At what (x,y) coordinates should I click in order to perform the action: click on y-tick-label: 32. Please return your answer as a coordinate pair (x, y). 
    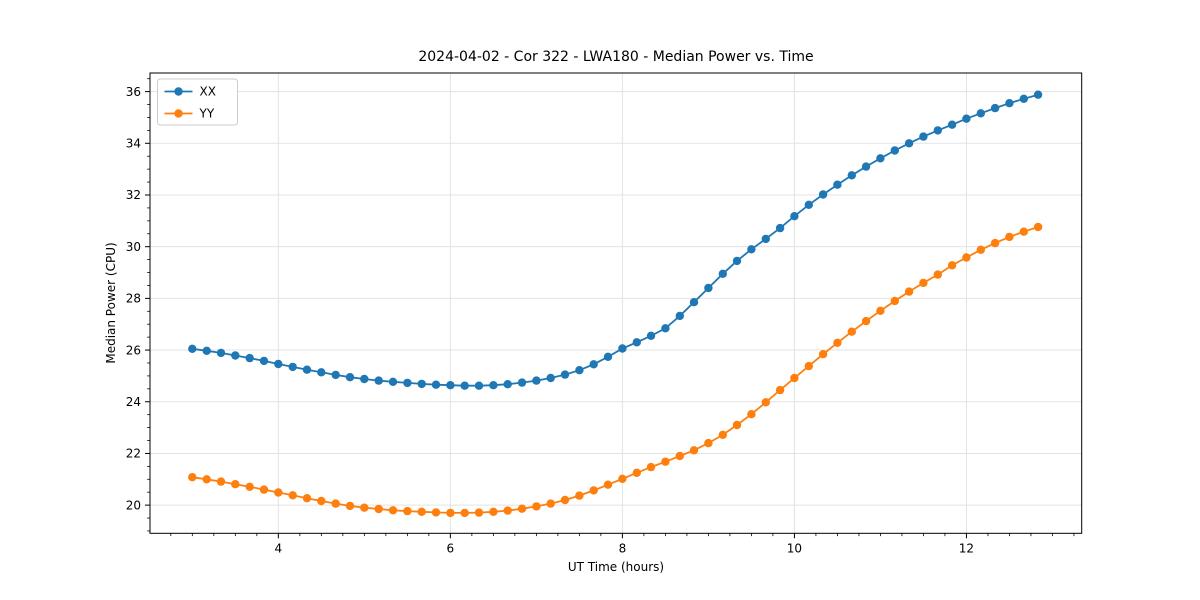
    Looking at the image, I should click on (133, 195).